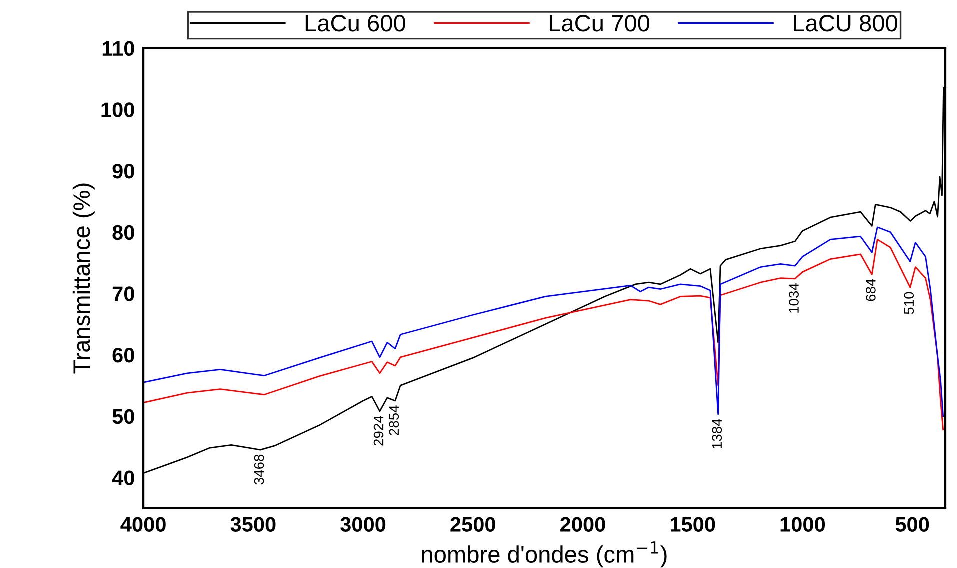 This screenshot has width=957, height=568. I want to click on x-tick-label: 1000, so click(803, 524).